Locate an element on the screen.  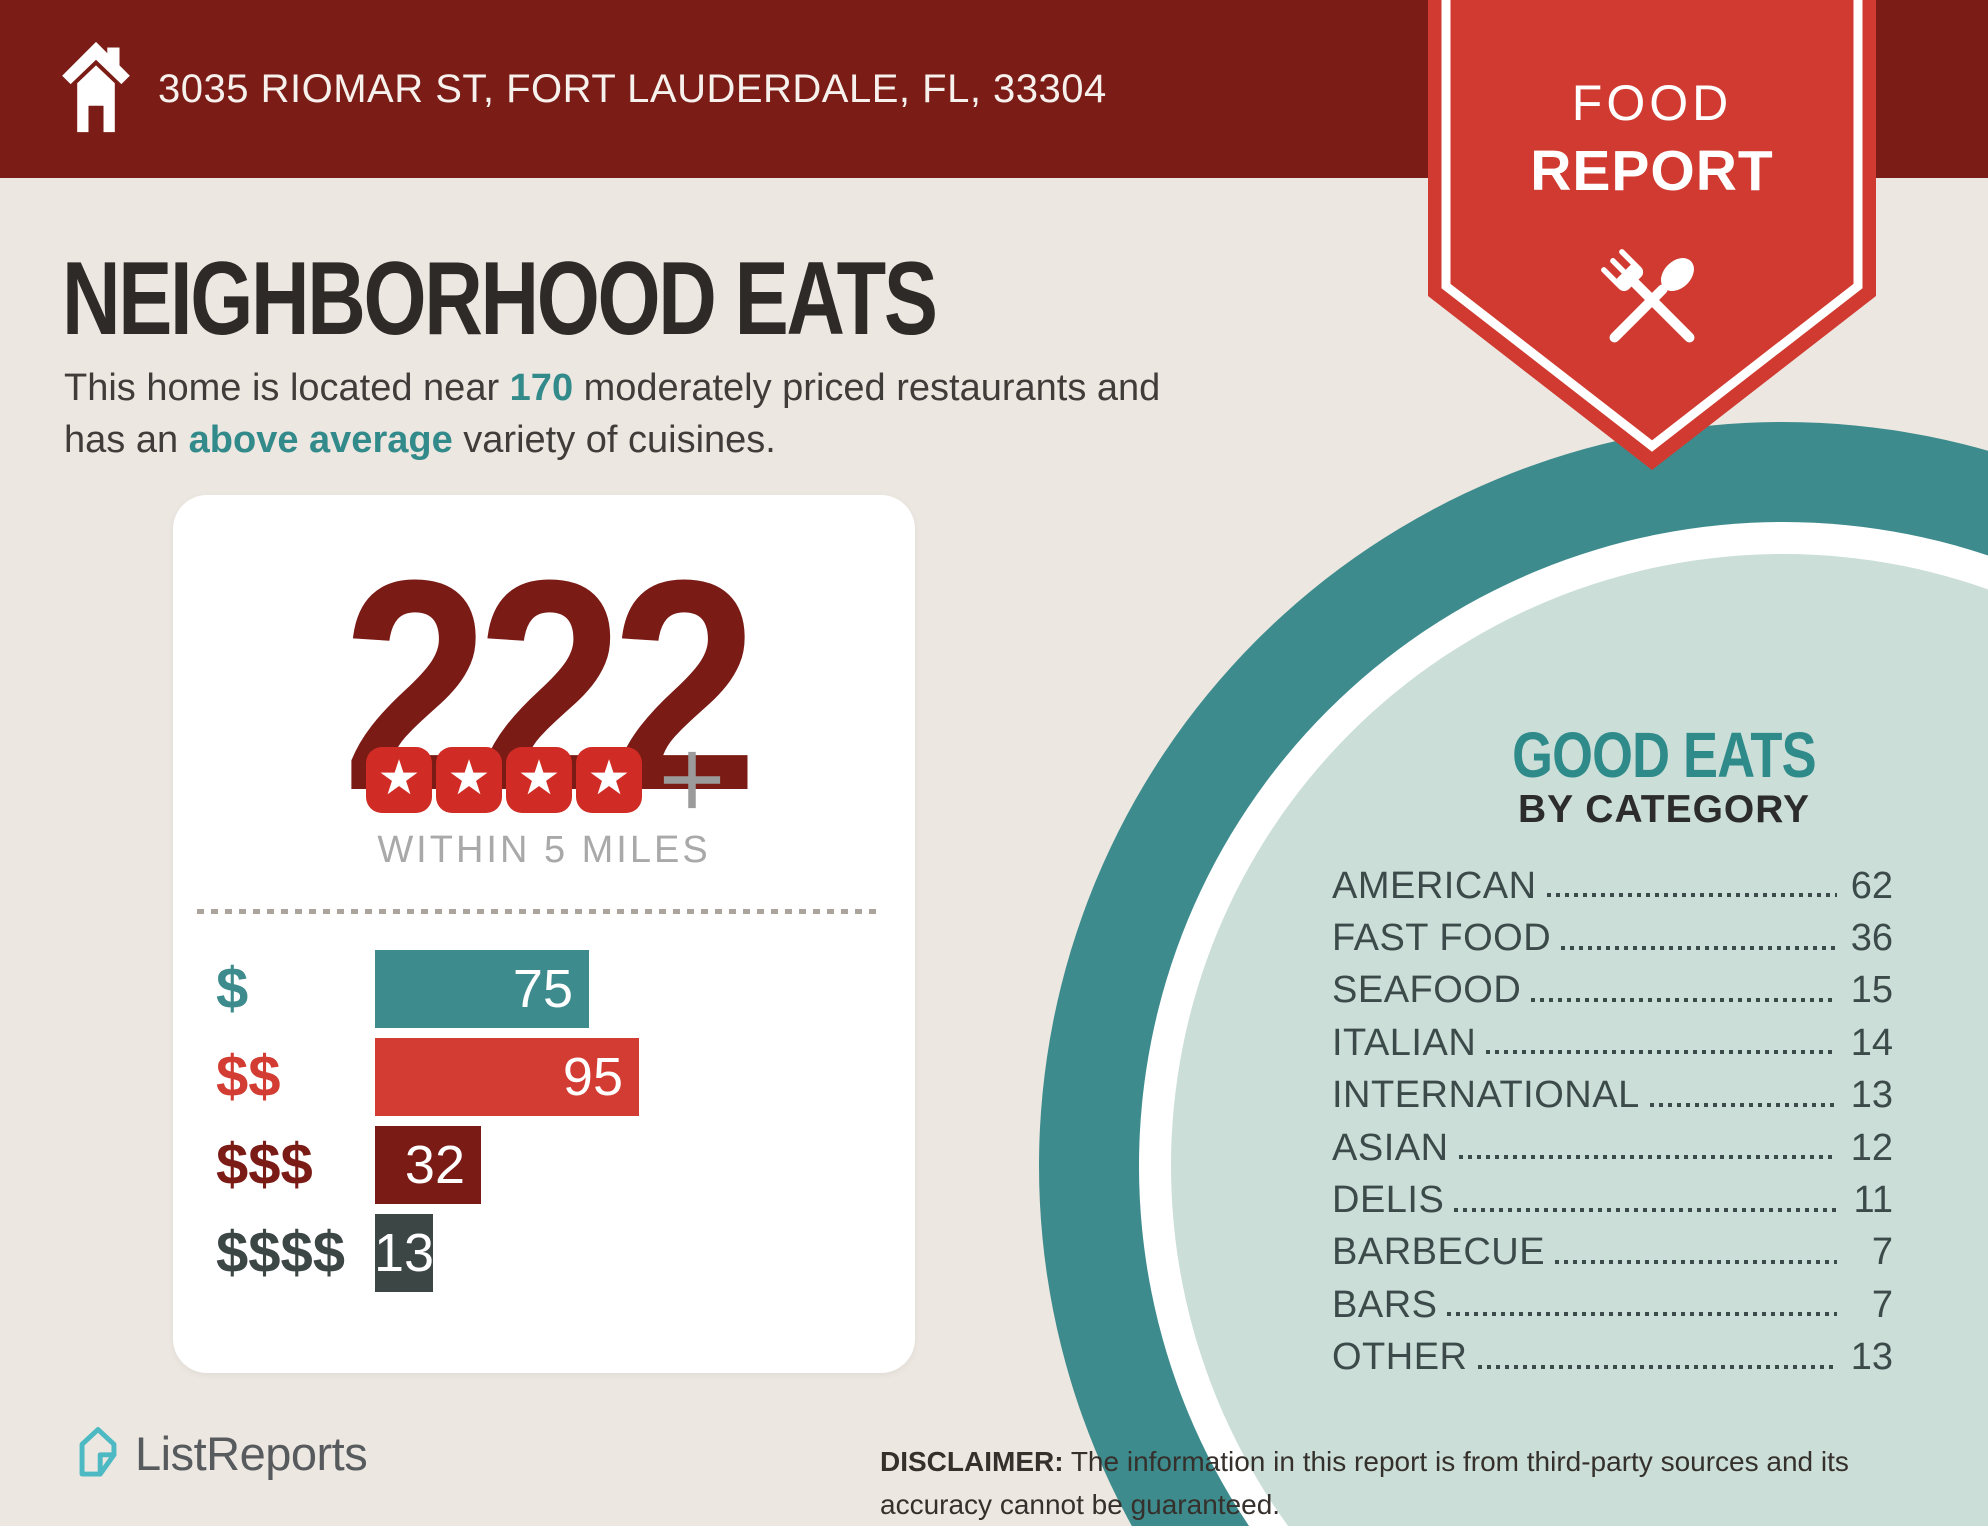
bottom-white-strip is located at coordinates (994, 1531).